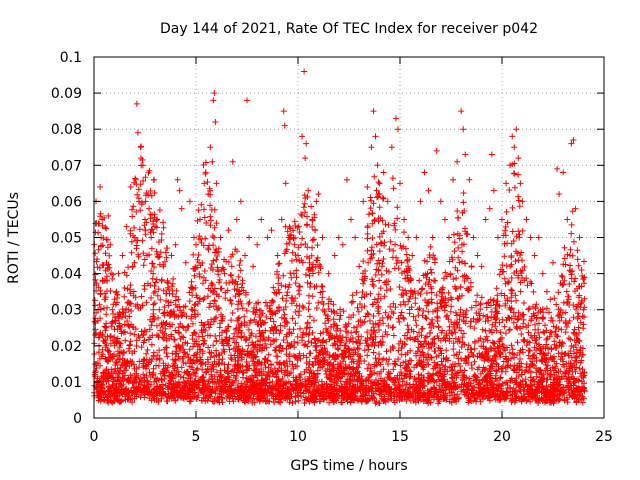 The height and width of the screenshot is (480, 640). Describe the element at coordinates (66, 275) in the screenshot. I see `y-tick-label: 0.04` at that location.